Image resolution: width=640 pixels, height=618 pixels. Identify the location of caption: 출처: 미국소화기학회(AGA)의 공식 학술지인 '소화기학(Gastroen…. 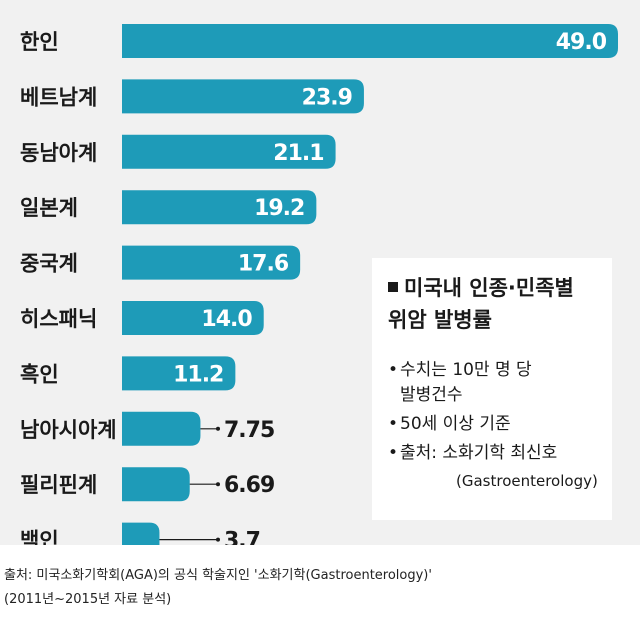
(218, 588).